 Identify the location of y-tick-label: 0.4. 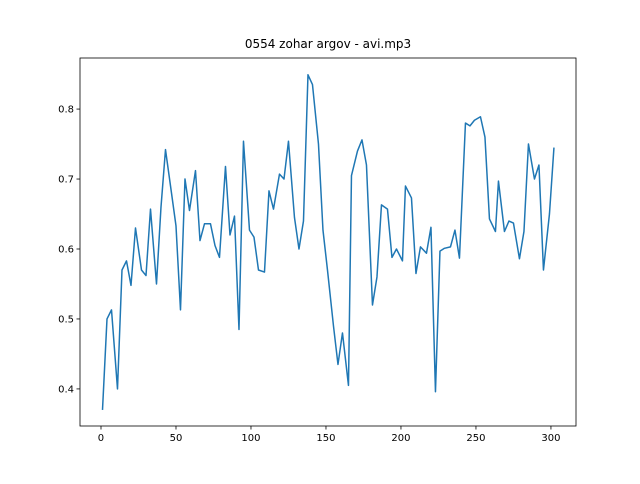
(66, 389).